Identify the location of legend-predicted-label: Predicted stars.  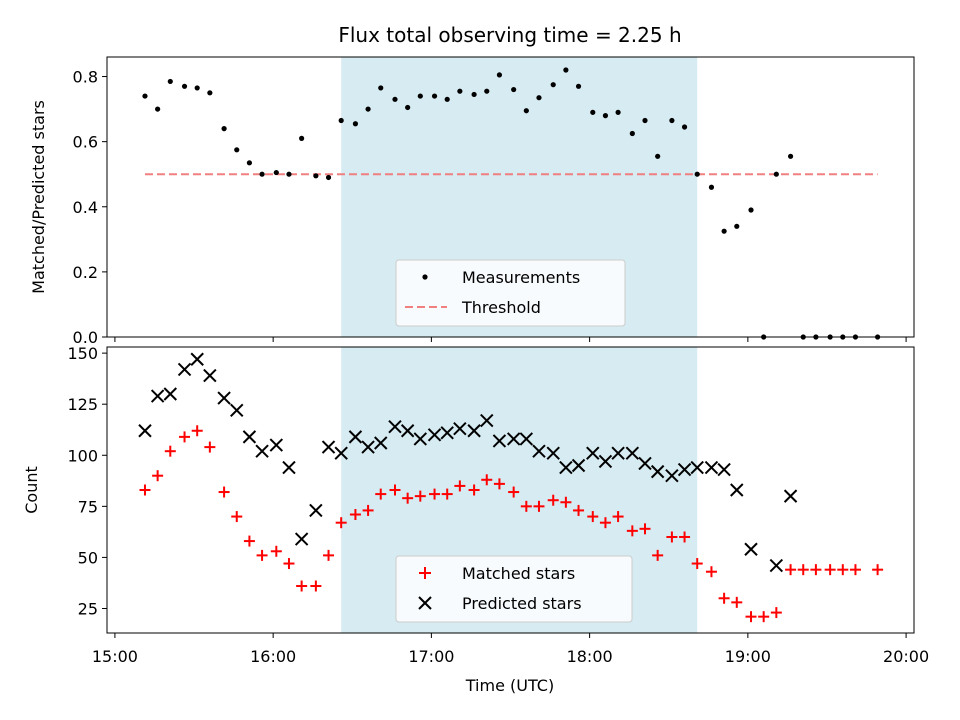
(522, 603).